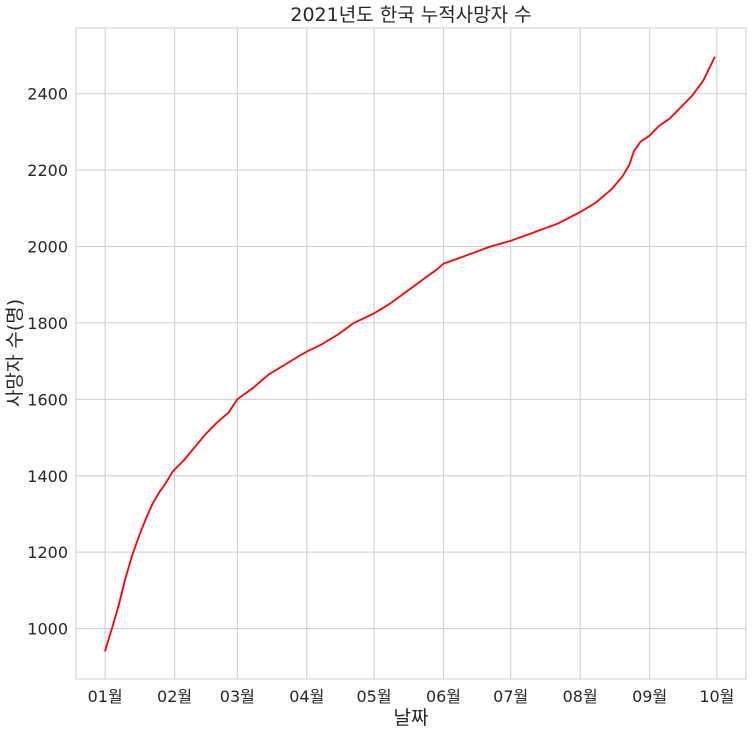 This screenshot has height=735, width=752. I want to click on y-tick-label: 1400, so click(47, 476).